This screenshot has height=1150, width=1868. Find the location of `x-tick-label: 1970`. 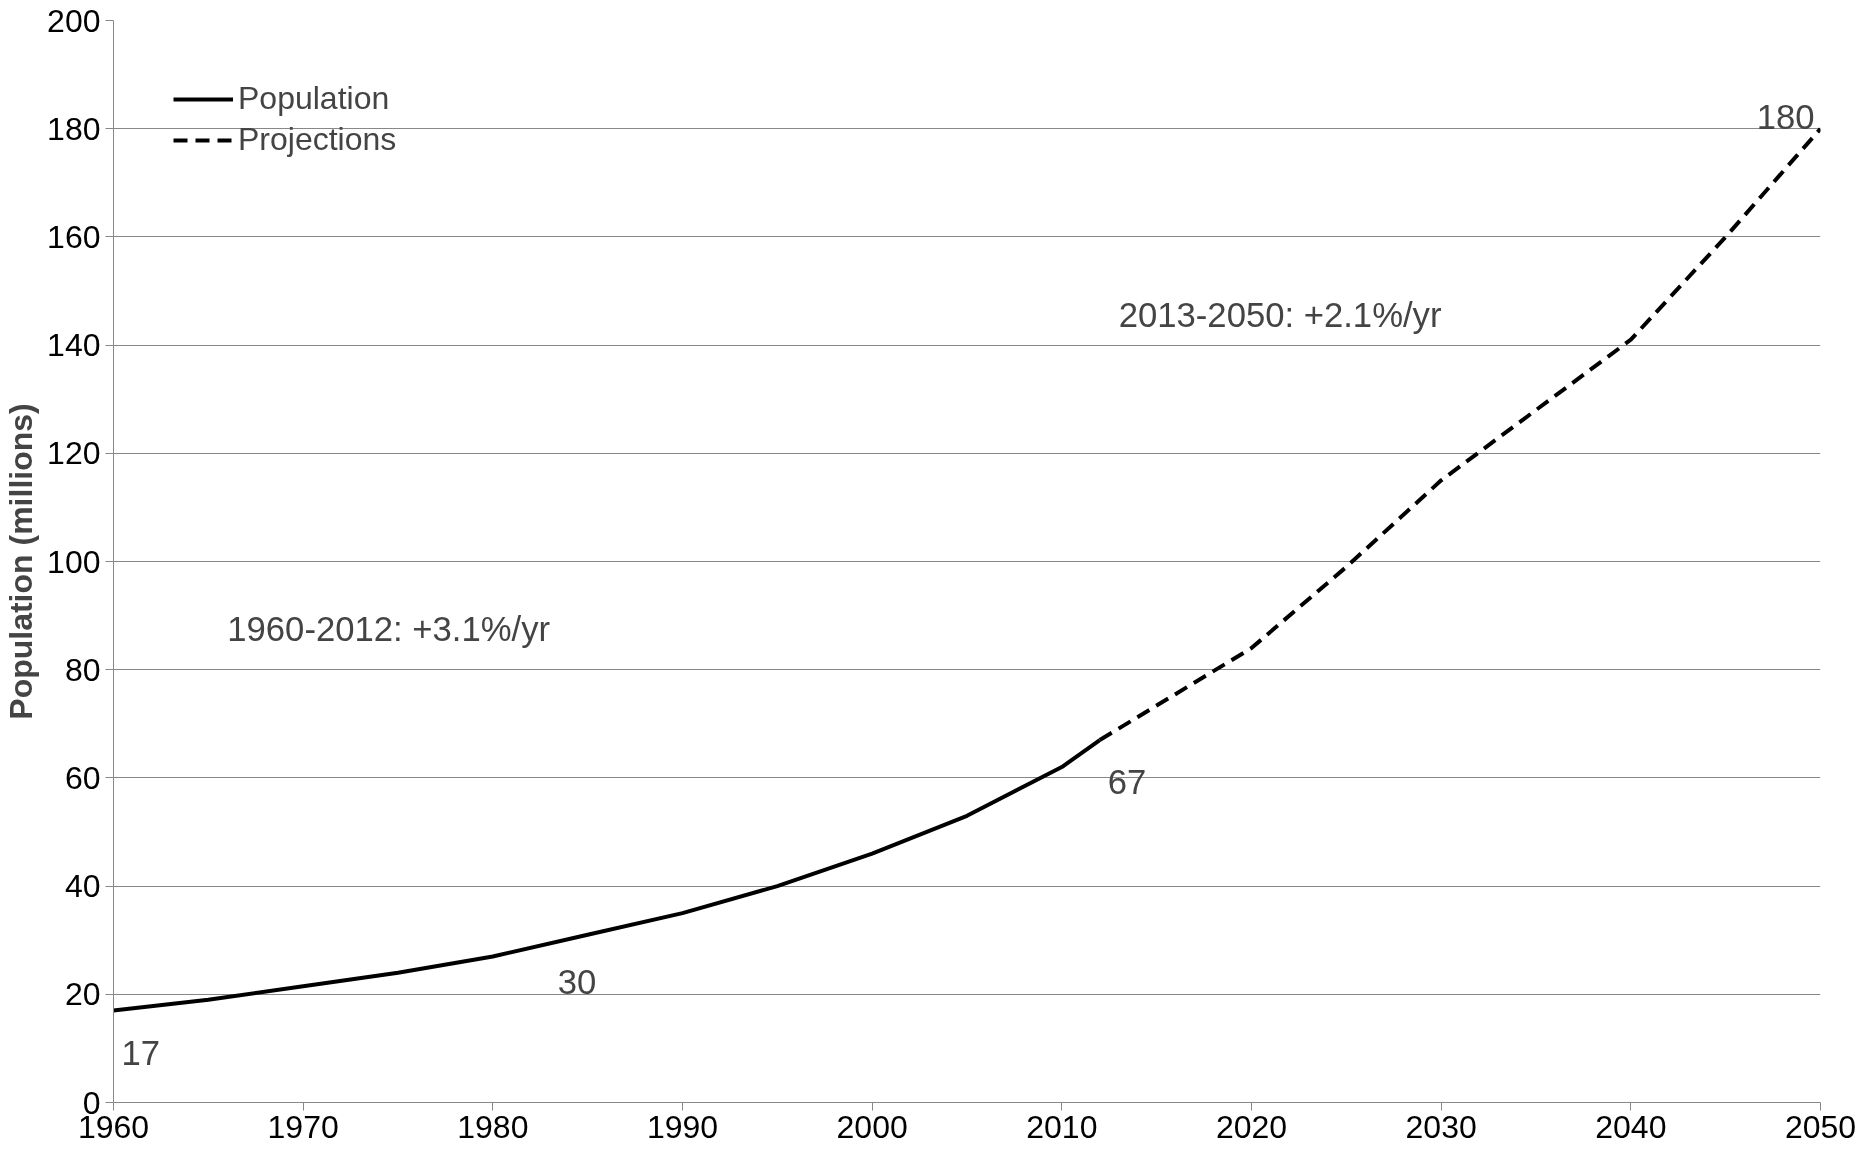

x-tick-label: 1970 is located at coordinates (303, 1126).